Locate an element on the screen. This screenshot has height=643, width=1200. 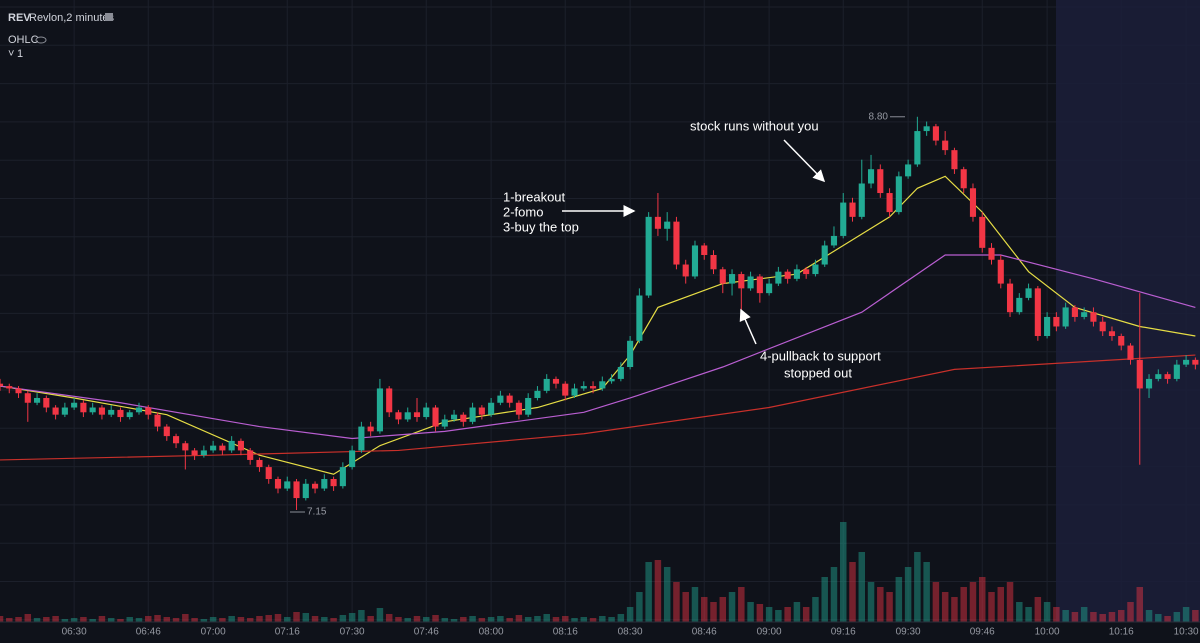
annotation: 2-fomo is located at coordinates (523, 211).